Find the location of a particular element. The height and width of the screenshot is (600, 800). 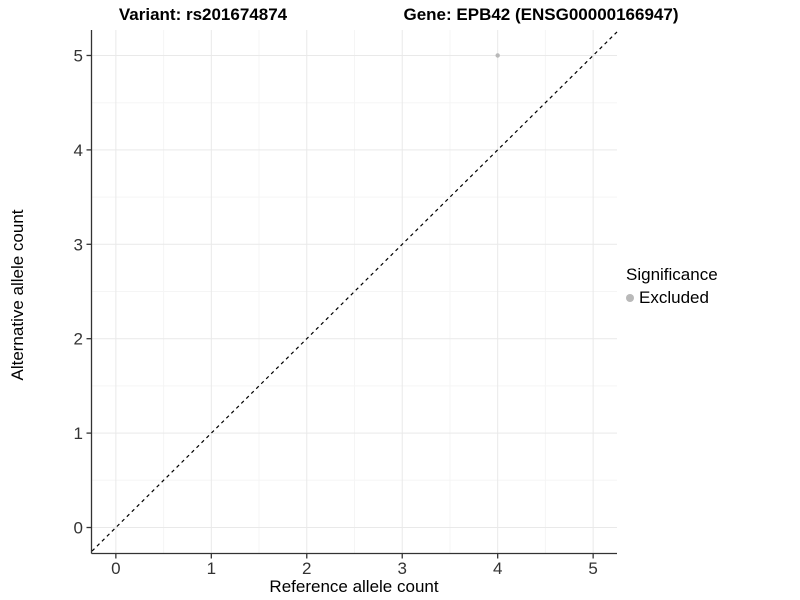

gene-title: Gene: EPB42 (ENSG00000166947) is located at coordinates (541, 14).